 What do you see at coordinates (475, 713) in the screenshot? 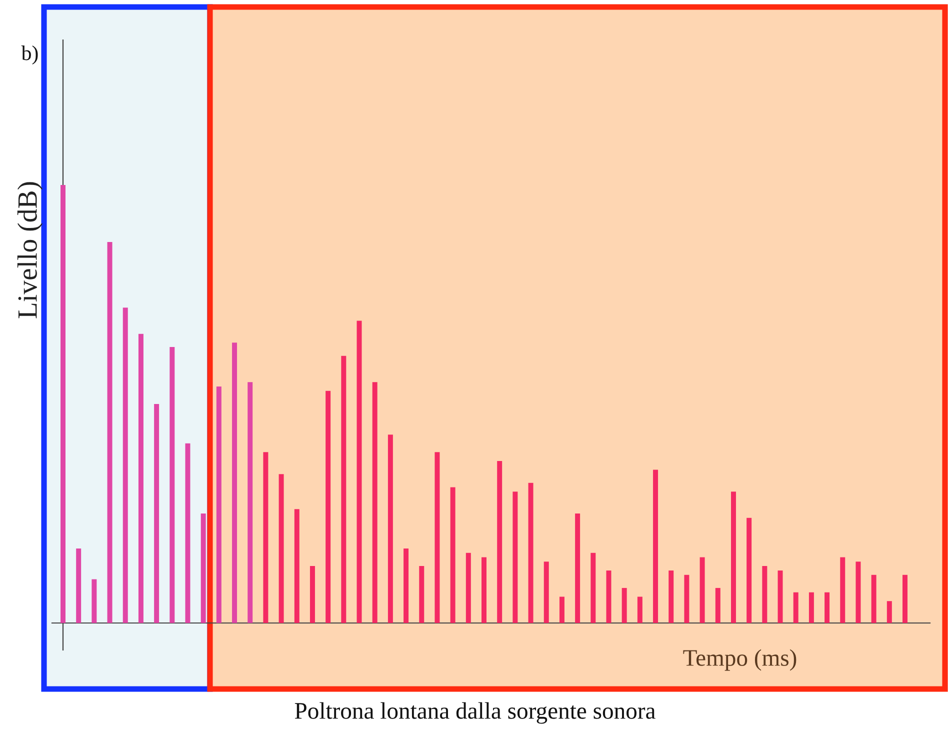
I see `text: Poltrona lontana dalla sorgente sonora` at bounding box center [475, 713].